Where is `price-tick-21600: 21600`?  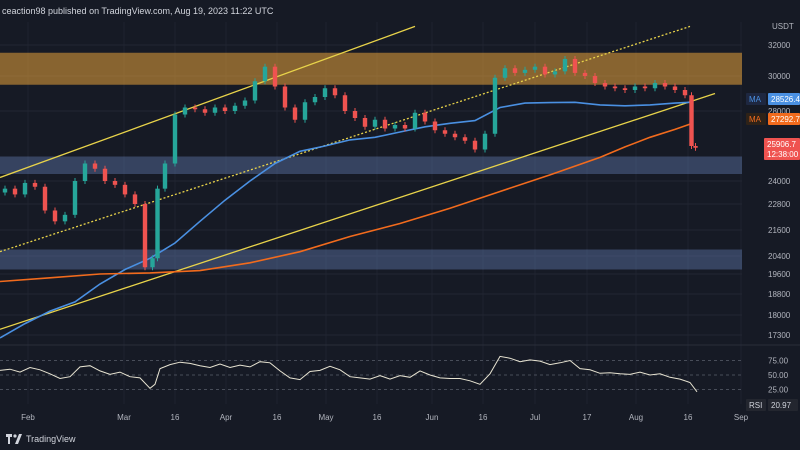
price-tick-21600: 21600 is located at coordinates (779, 230).